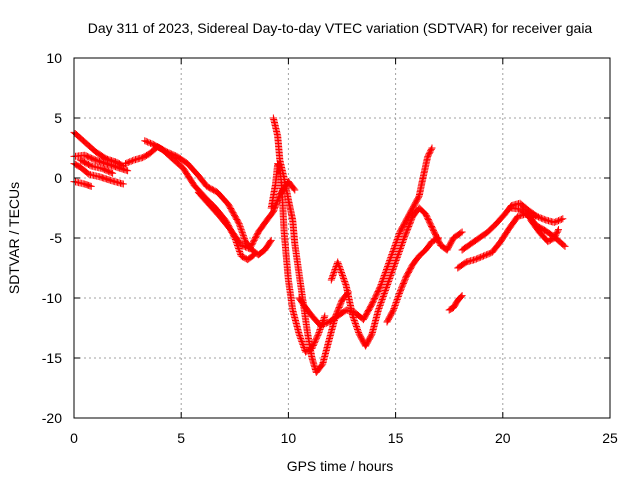  What do you see at coordinates (289, 438) in the screenshot?
I see `x-tick-label: 10` at bounding box center [289, 438].